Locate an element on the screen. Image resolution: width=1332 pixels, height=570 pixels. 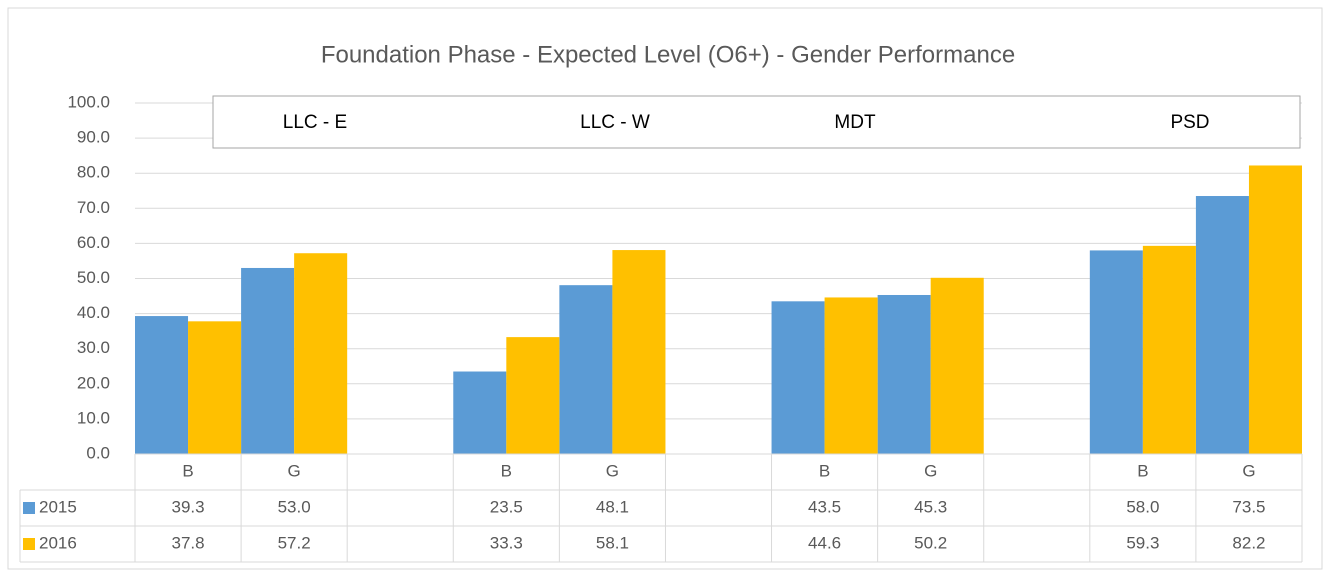
data-table-value: 57.2 is located at coordinates (294, 542).